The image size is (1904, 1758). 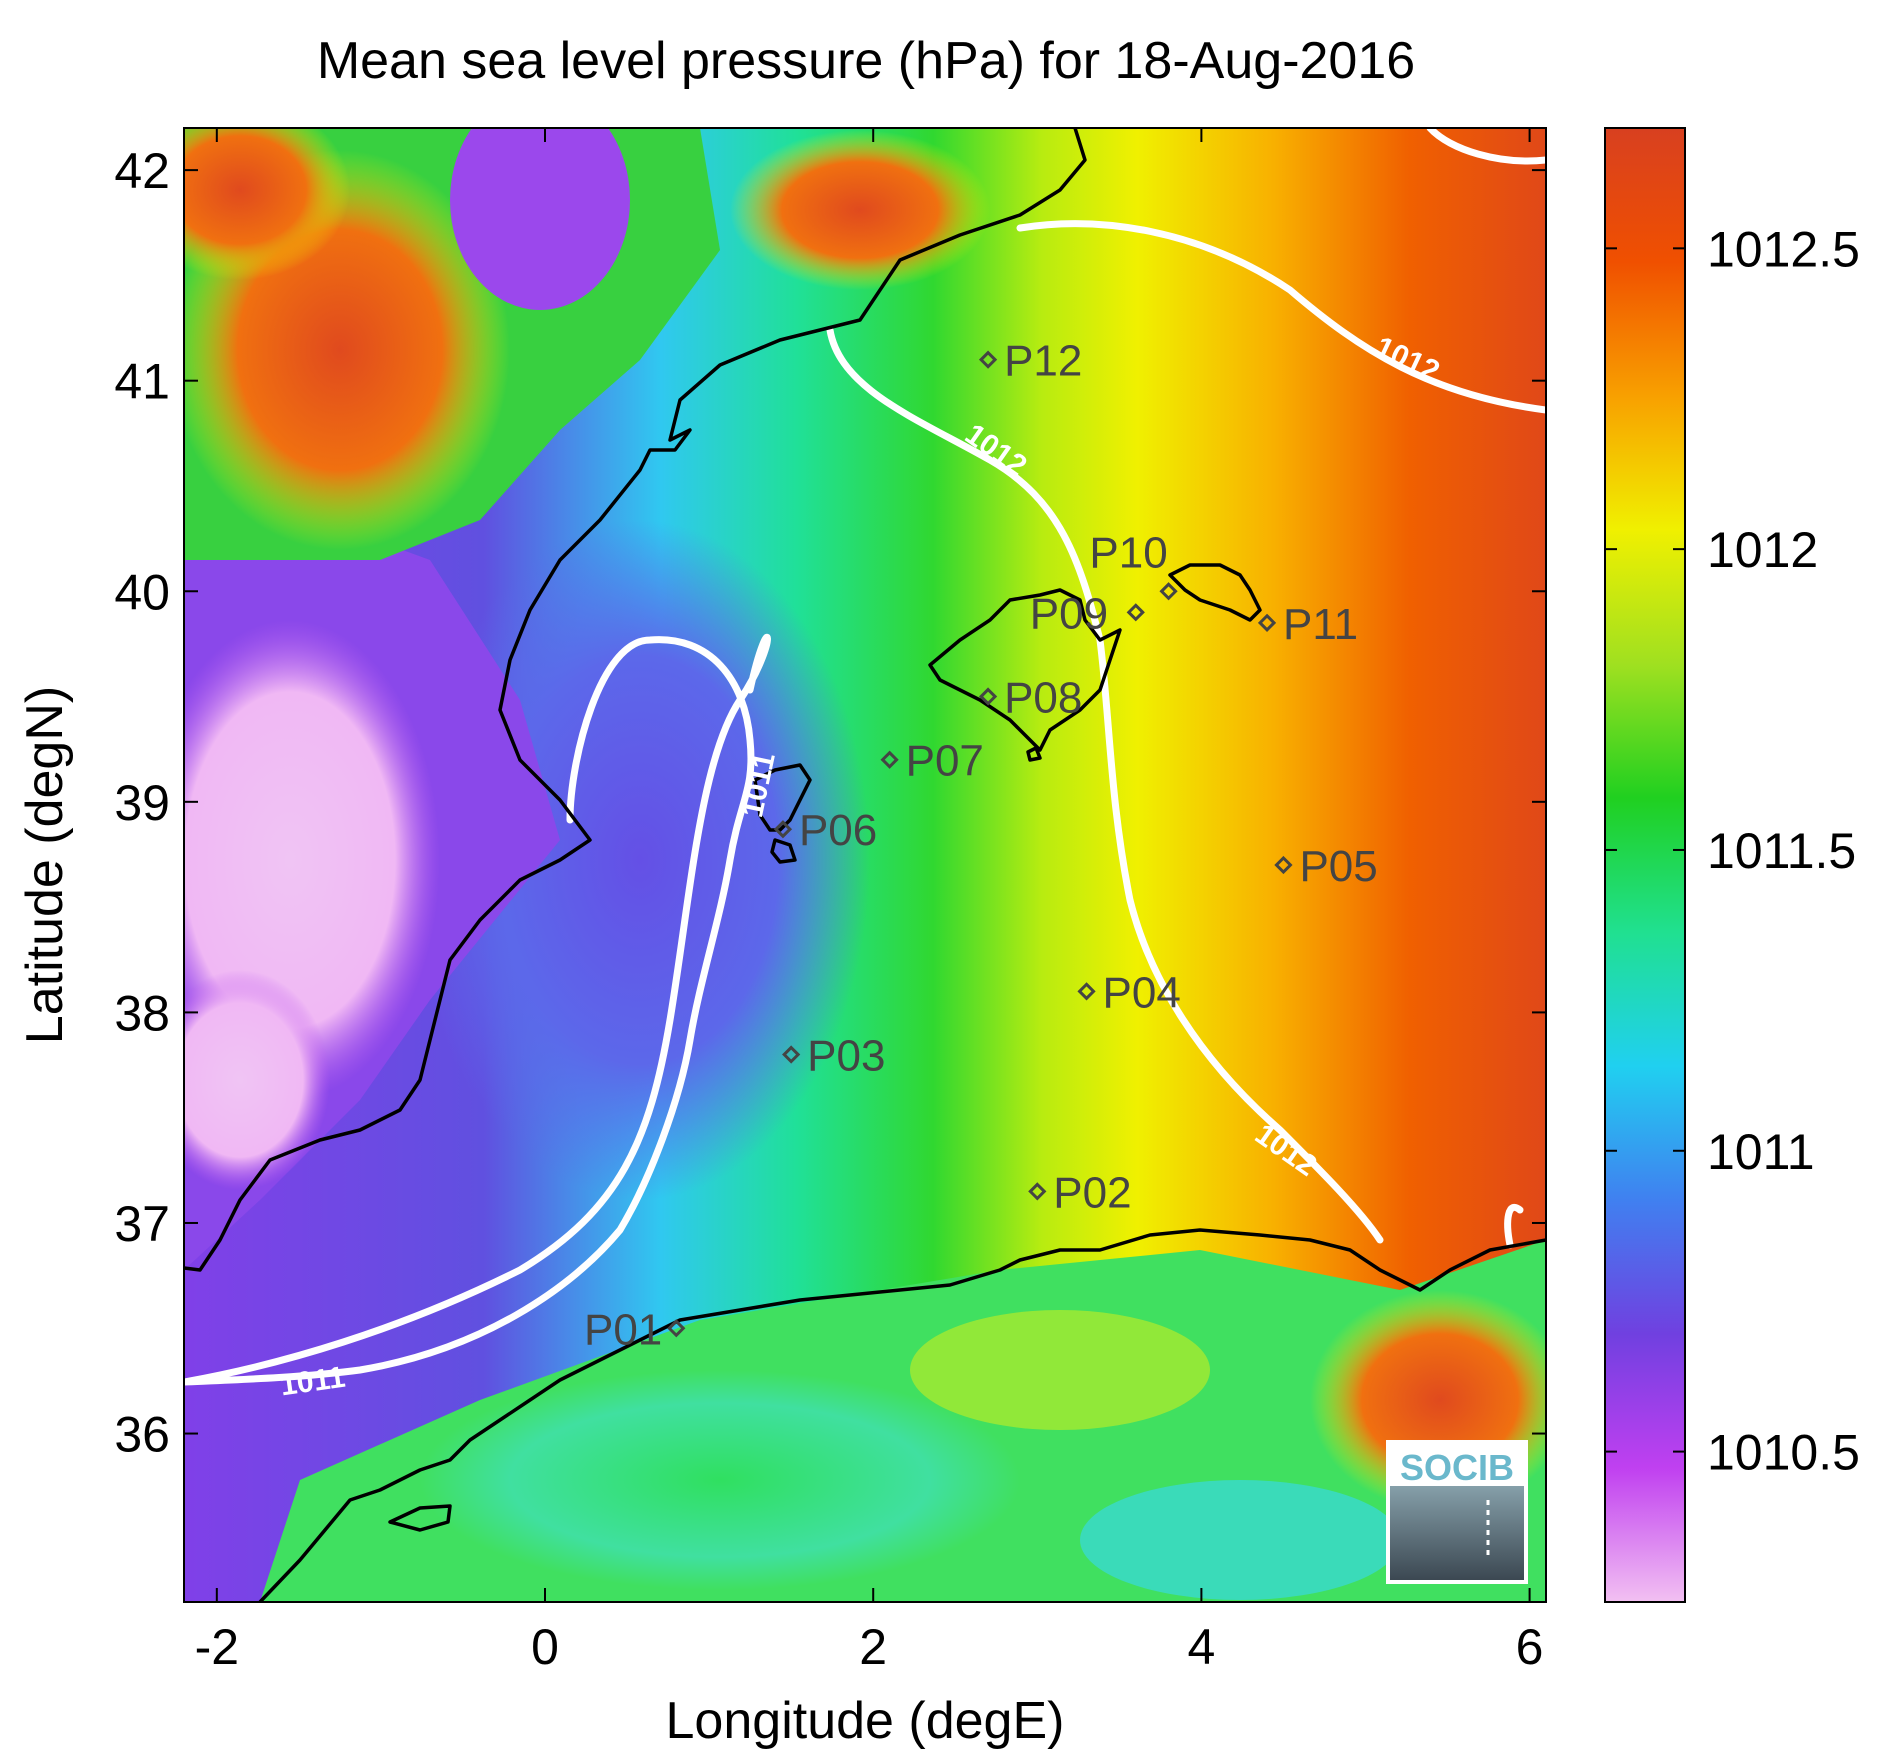 I want to click on station-label: P11, so click(x=1320, y=624).